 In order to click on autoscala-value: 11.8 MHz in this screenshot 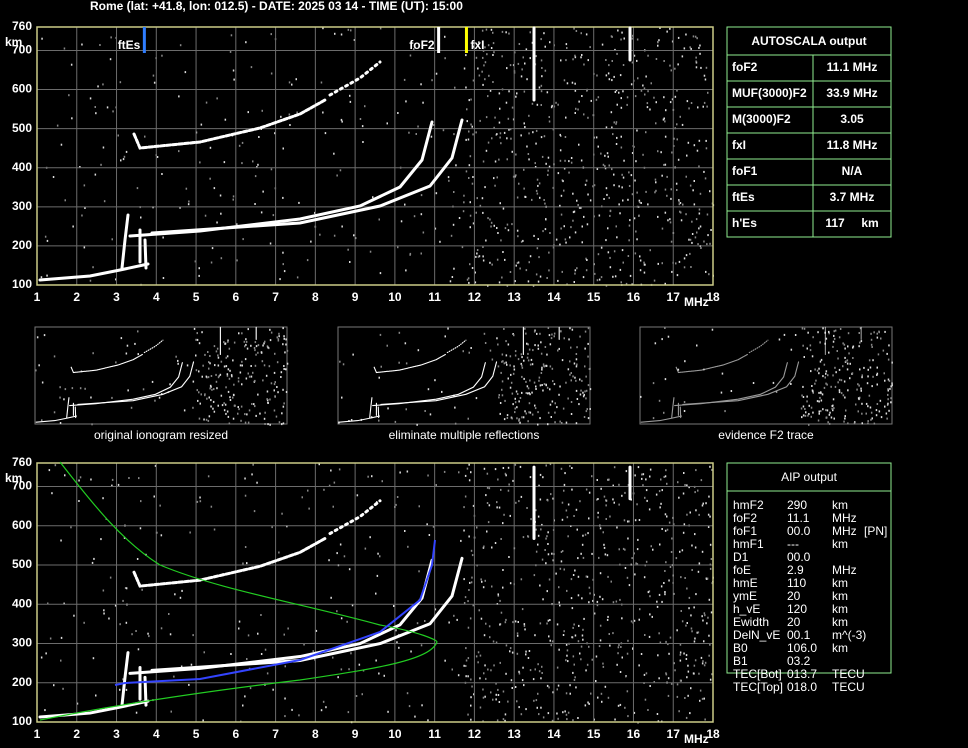, I will do `click(852, 145)`.